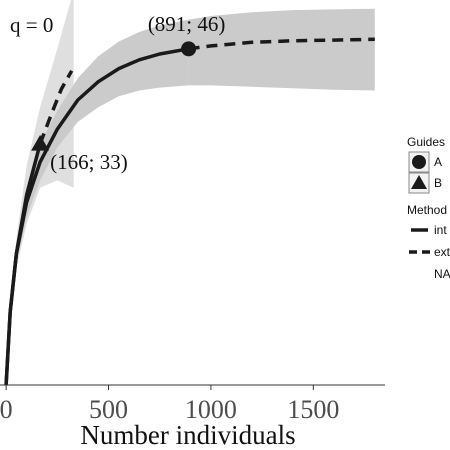 The width and height of the screenshot is (450, 450). I want to click on reference-point-label-b: (166; 33), so click(89, 162).